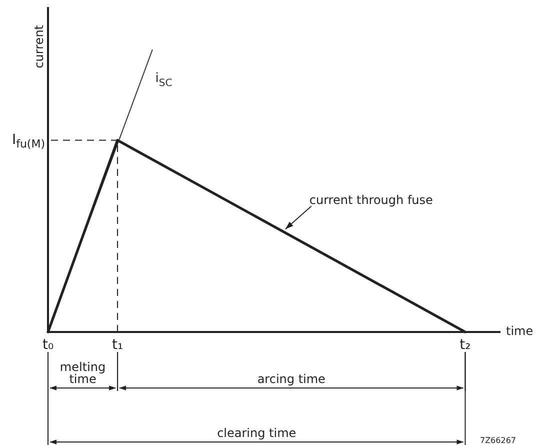  Describe the element at coordinates (118, 345) in the screenshot. I see `x-tick-label: t₁` at that location.